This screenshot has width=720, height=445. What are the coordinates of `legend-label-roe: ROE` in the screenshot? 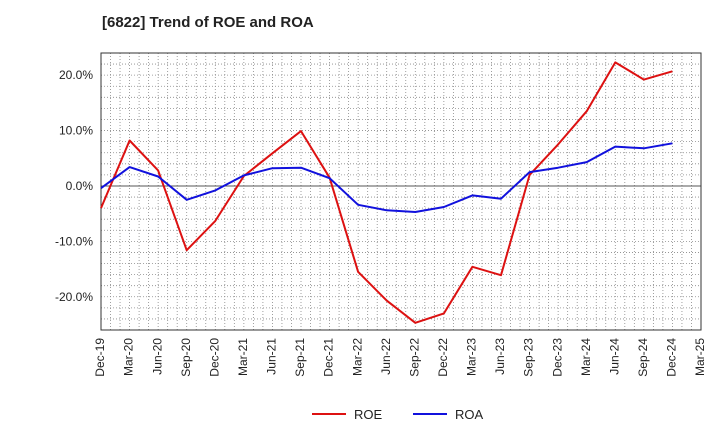 It's located at (368, 414).